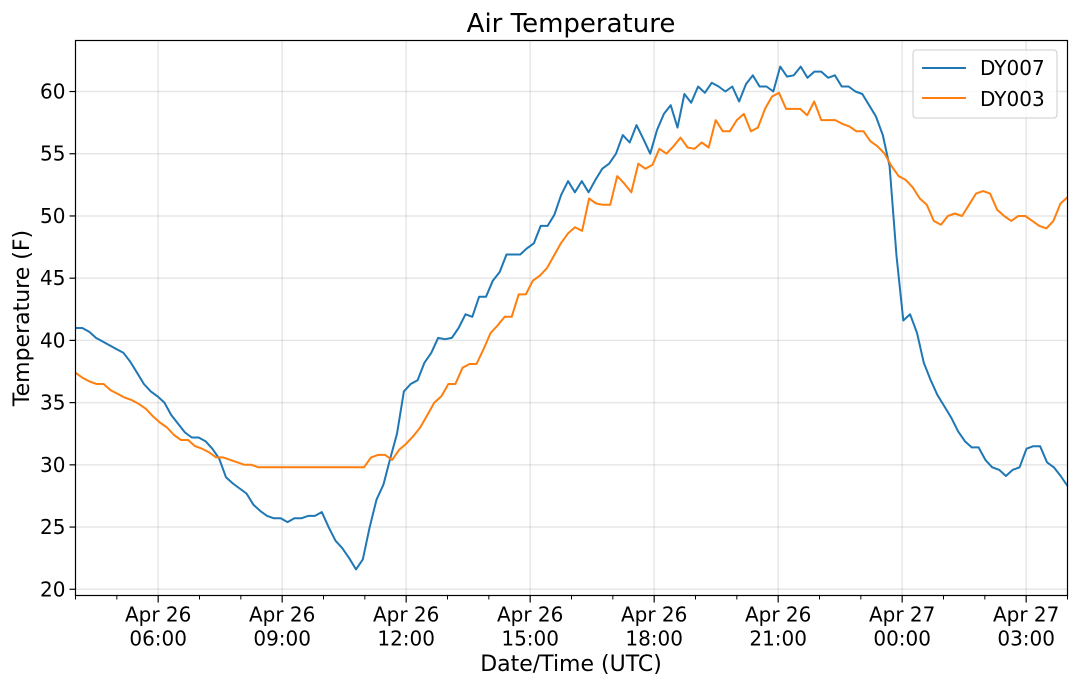 The image size is (1076, 690). Describe the element at coordinates (985, 84) in the screenshot. I see `legend: DY007 DY003` at that location.